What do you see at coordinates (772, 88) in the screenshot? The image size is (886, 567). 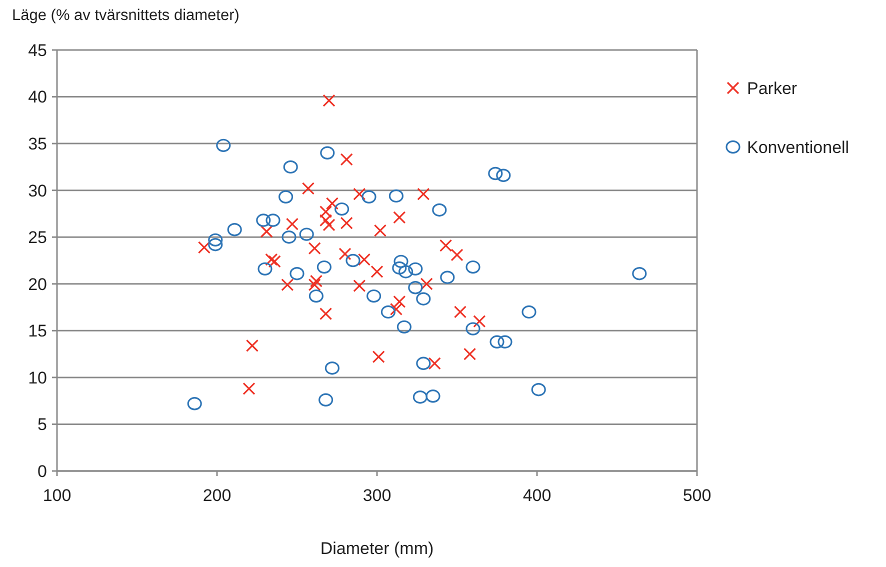 I see `legend-label: Parker` at bounding box center [772, 88].